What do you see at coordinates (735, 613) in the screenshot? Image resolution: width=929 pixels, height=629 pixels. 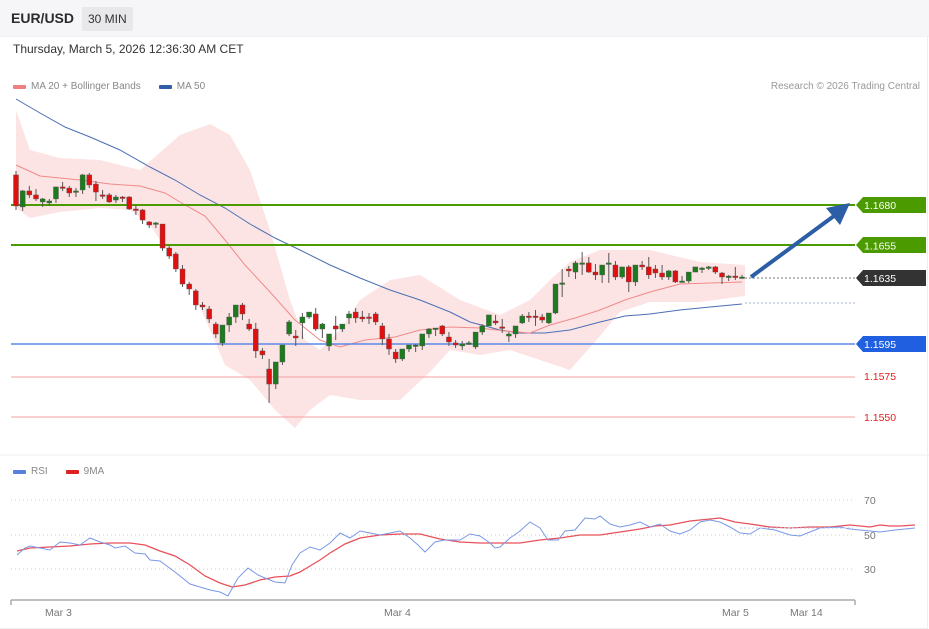 I see `x-label-mar5: Mar 5` at bounding box center [735, 613].